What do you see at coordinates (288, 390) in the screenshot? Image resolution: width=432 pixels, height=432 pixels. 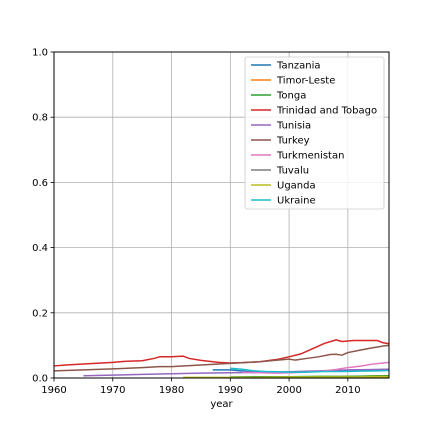 I see `x-tick-label: 2000` at bounding box center [288, 390].